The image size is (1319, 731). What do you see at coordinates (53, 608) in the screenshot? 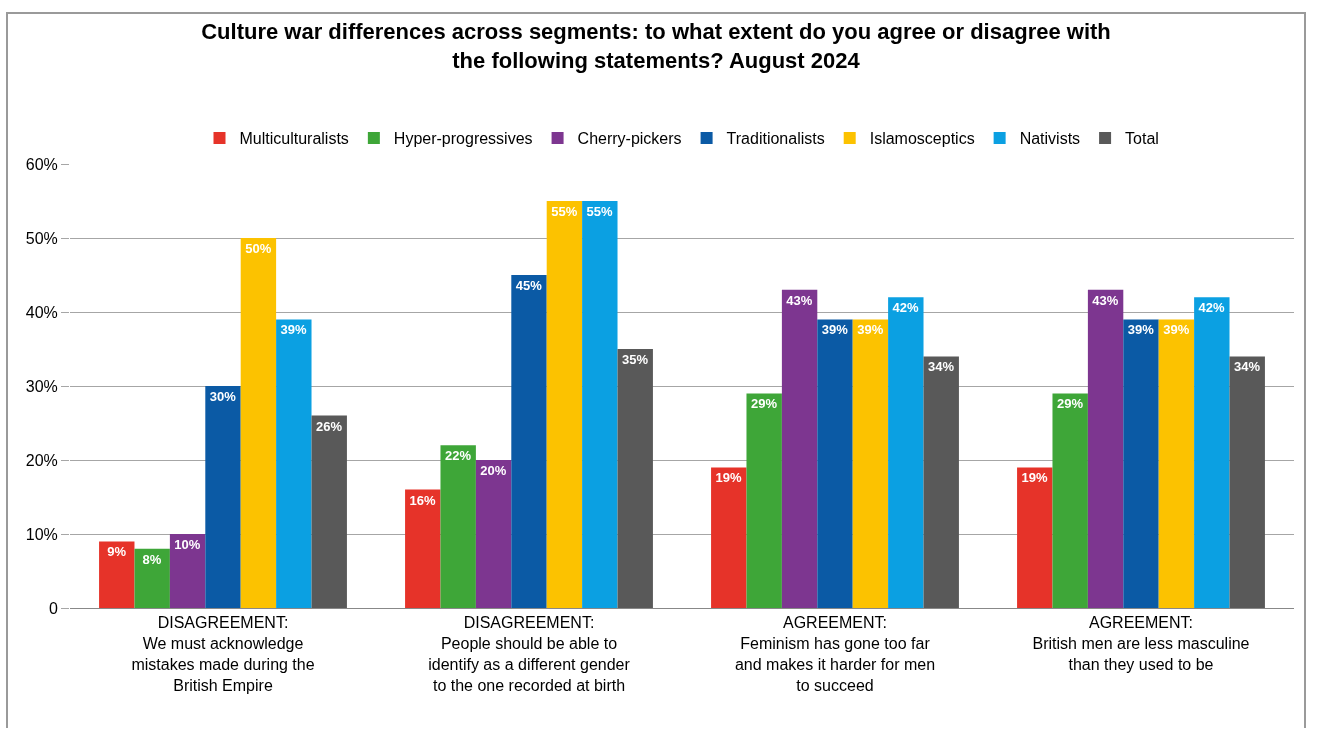
I see `y-tick-label: 0` at bounding box center [53, 608].